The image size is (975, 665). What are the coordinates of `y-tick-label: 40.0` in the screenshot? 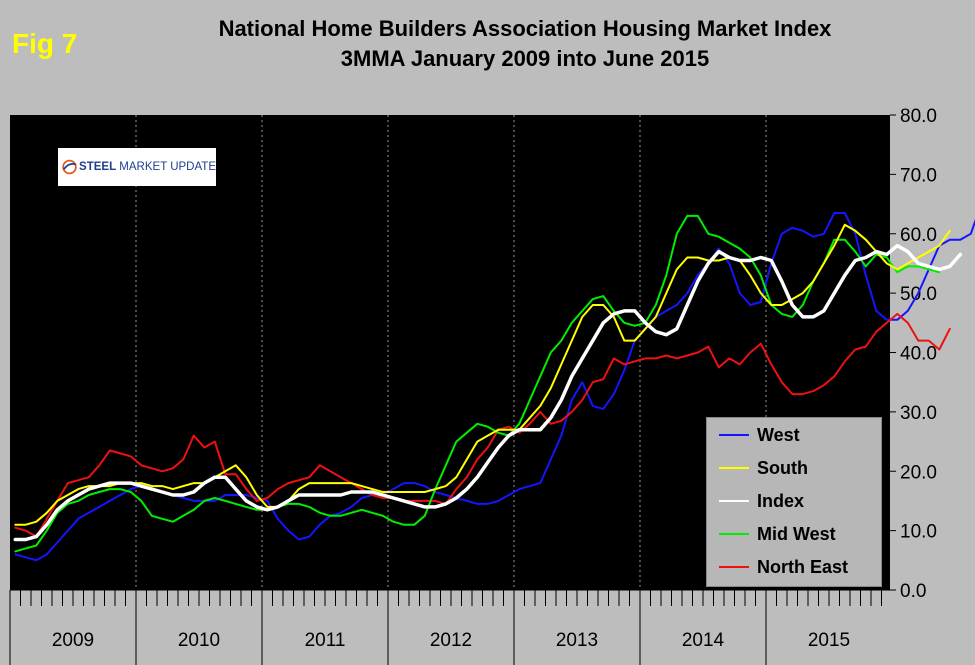 It's located at (918, 354).